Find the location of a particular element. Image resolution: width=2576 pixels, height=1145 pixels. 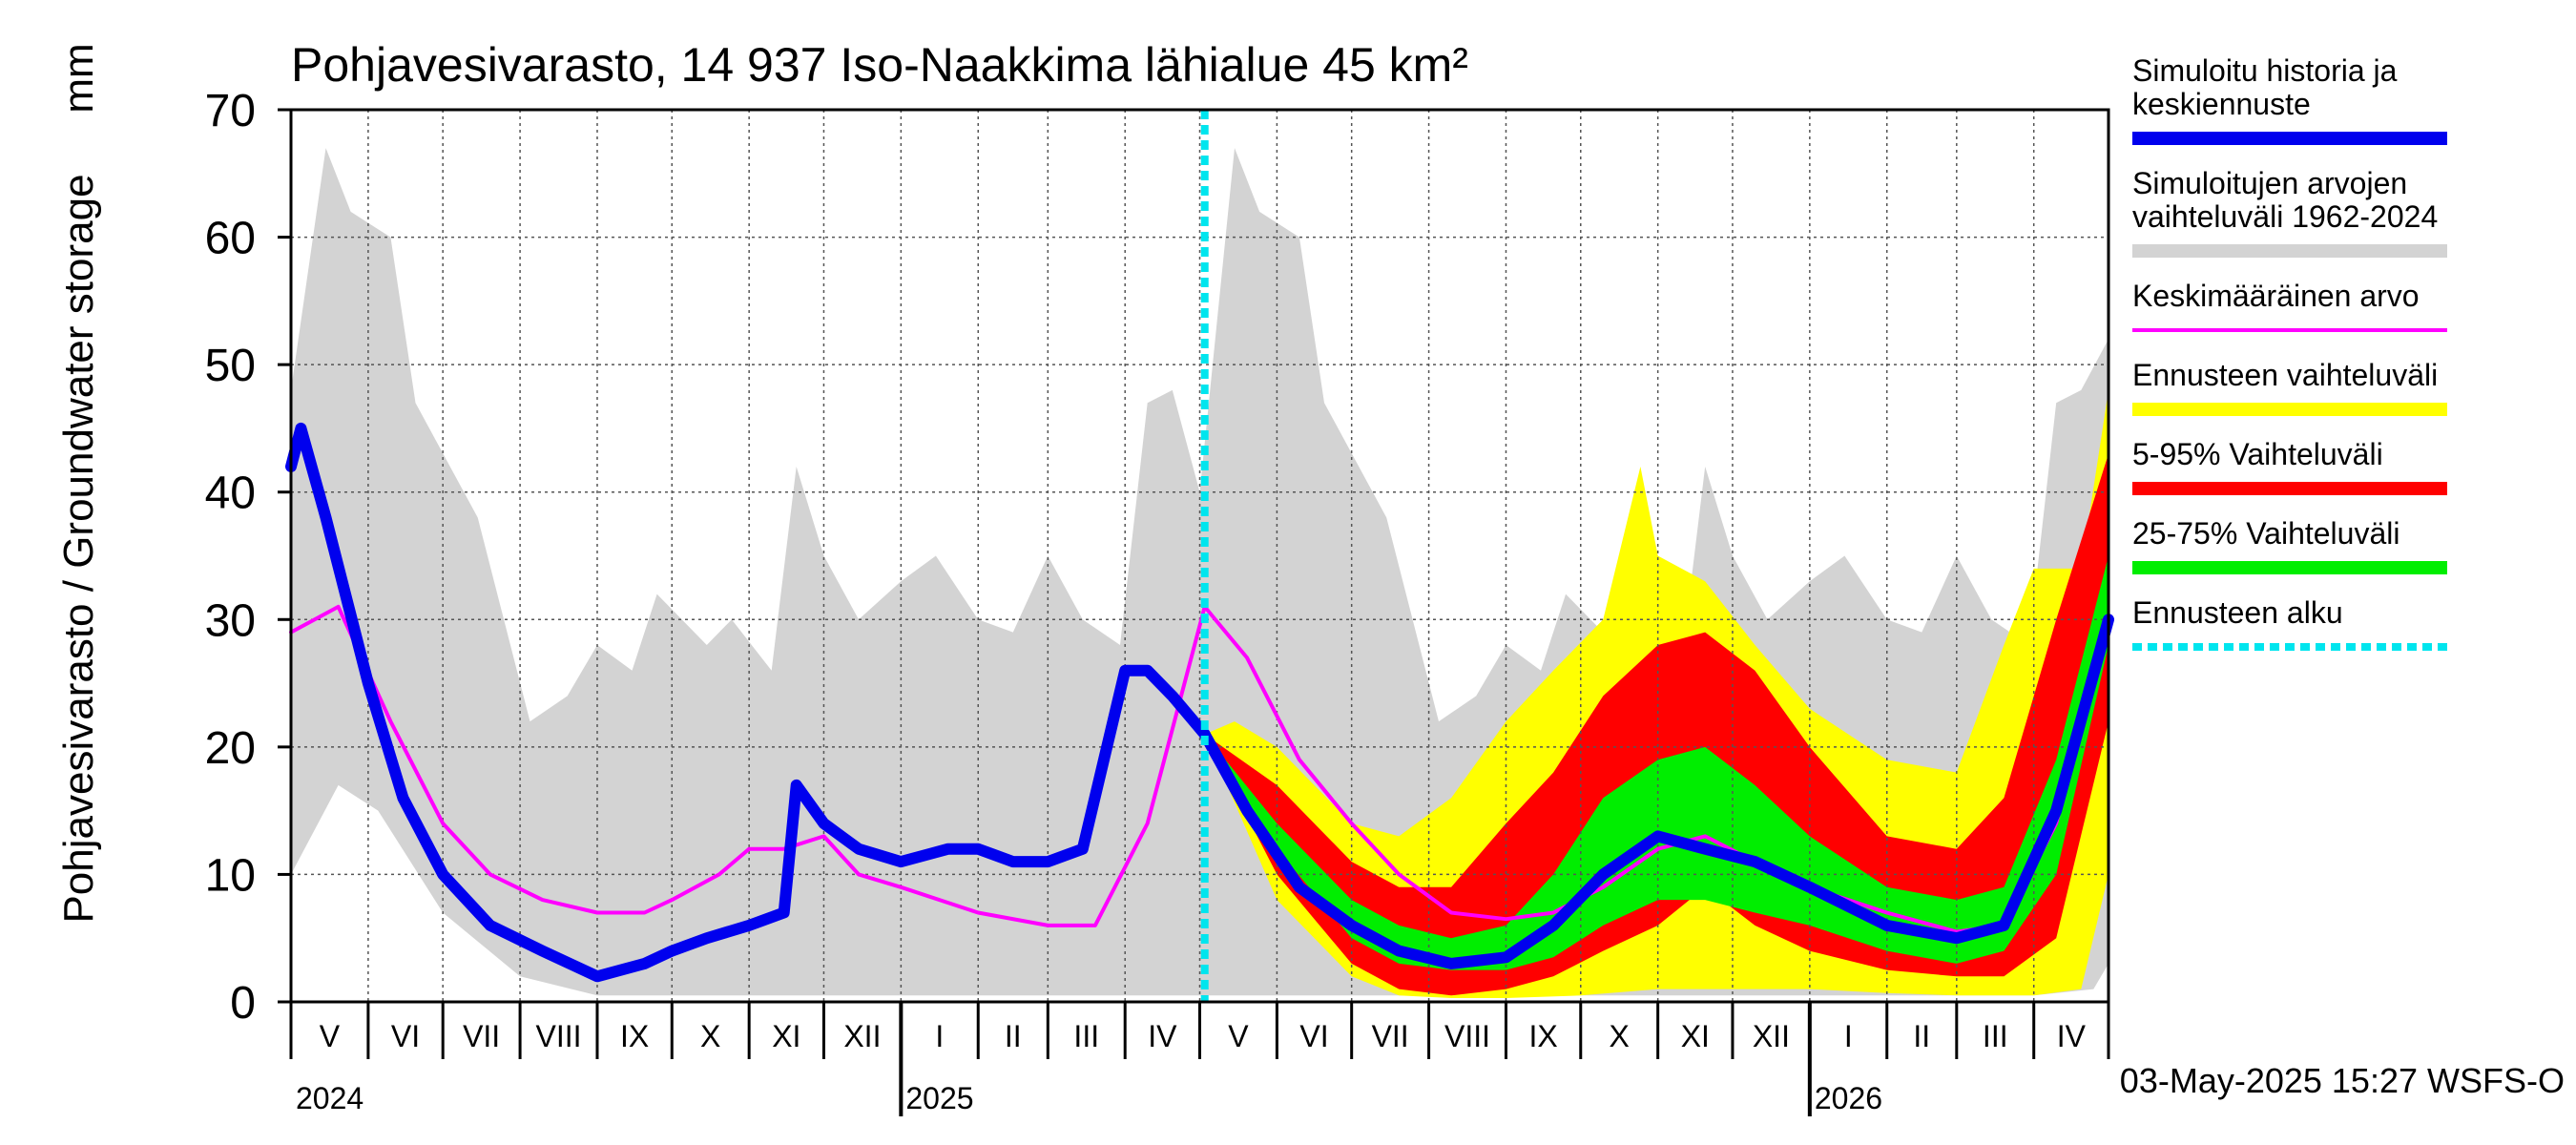

legend-item-forecast_start: Ennusteen alku is located at coordinates (2289, 623).